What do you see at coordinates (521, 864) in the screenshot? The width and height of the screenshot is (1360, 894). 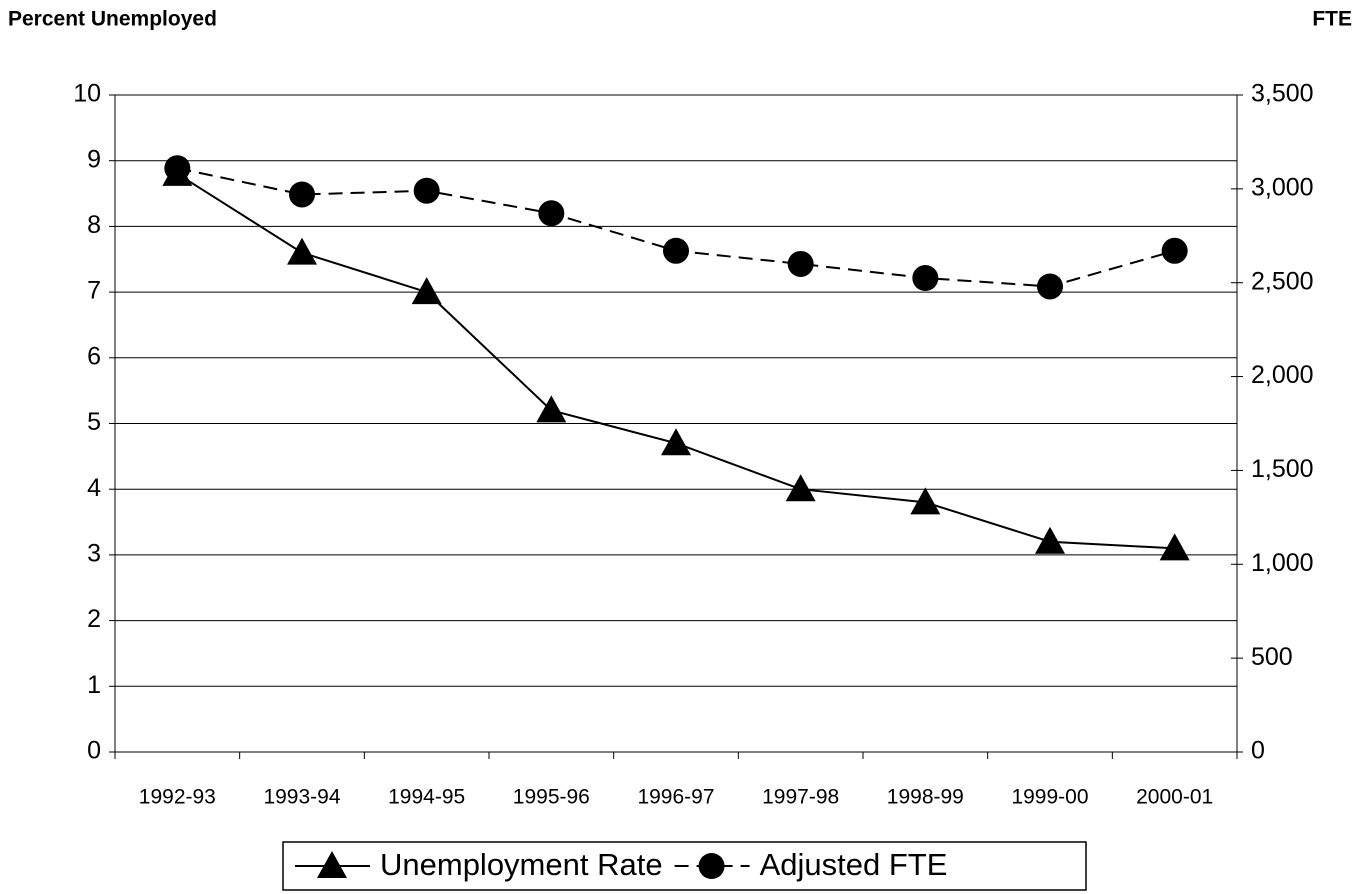 I see `legend-label: Unemployment Rate` at bounding box center [521, 864].